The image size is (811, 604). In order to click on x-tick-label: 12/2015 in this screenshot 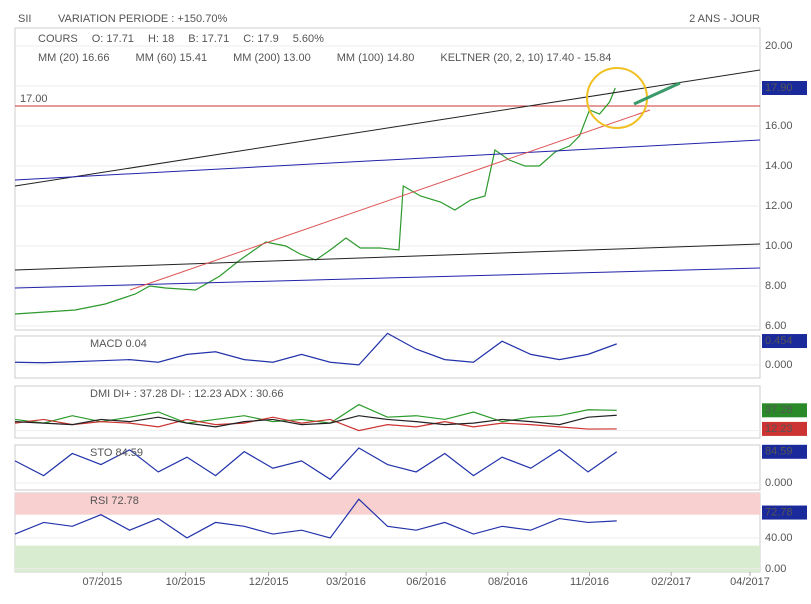, I will do `click(269, 582)`.